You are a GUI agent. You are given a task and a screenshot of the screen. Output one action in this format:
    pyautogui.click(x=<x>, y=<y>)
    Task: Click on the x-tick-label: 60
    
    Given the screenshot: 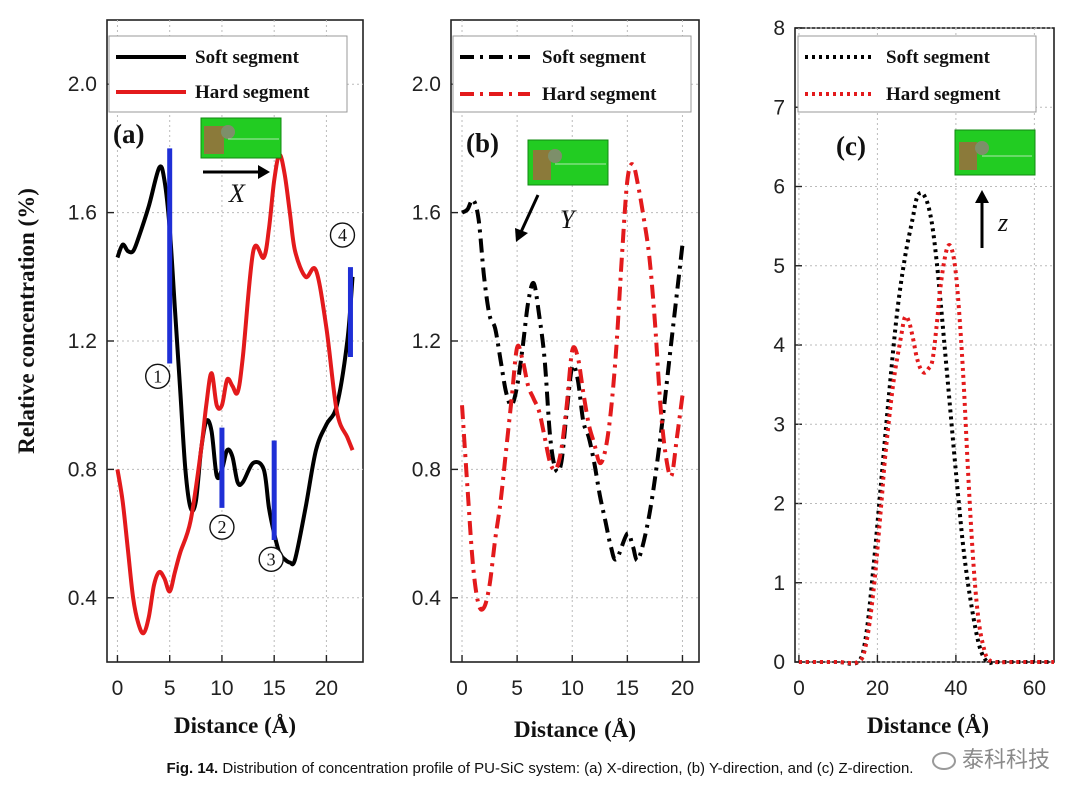 What is the action you would take?
    pyautogui.click(x=1034, y=688)
    